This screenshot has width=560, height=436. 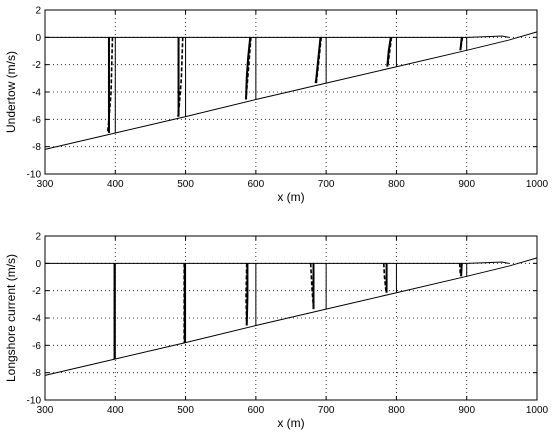 I want to click on y-axis-label: Longshore current (m/s), so click(x=11, y=318).